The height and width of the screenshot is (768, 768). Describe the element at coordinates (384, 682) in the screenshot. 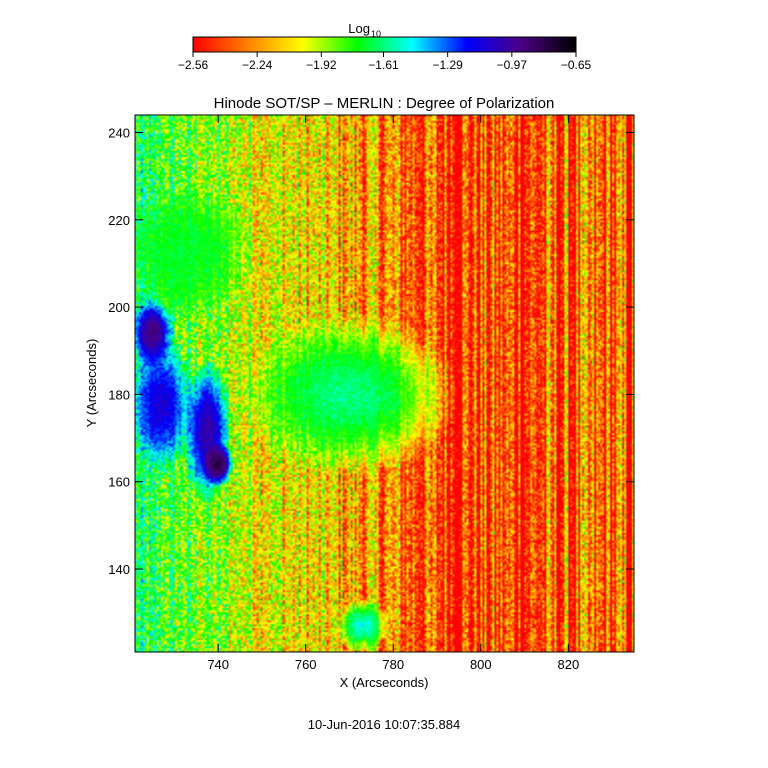

I see `x-axis-label: X (Arcseconds)` at that location.